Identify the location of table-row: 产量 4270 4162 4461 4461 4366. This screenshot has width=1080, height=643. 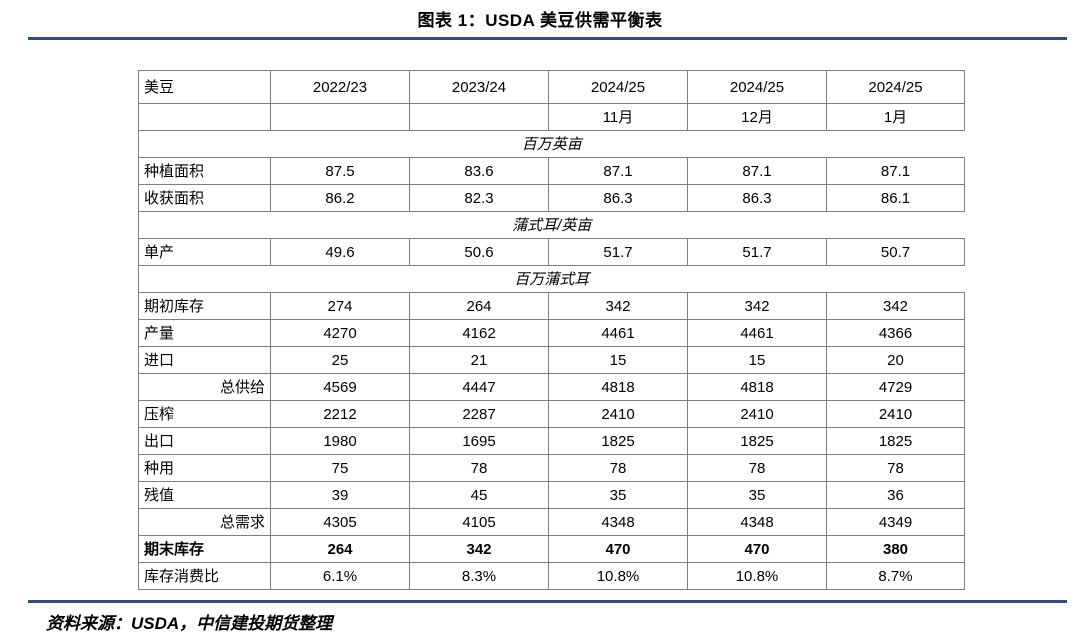
(551, 333).